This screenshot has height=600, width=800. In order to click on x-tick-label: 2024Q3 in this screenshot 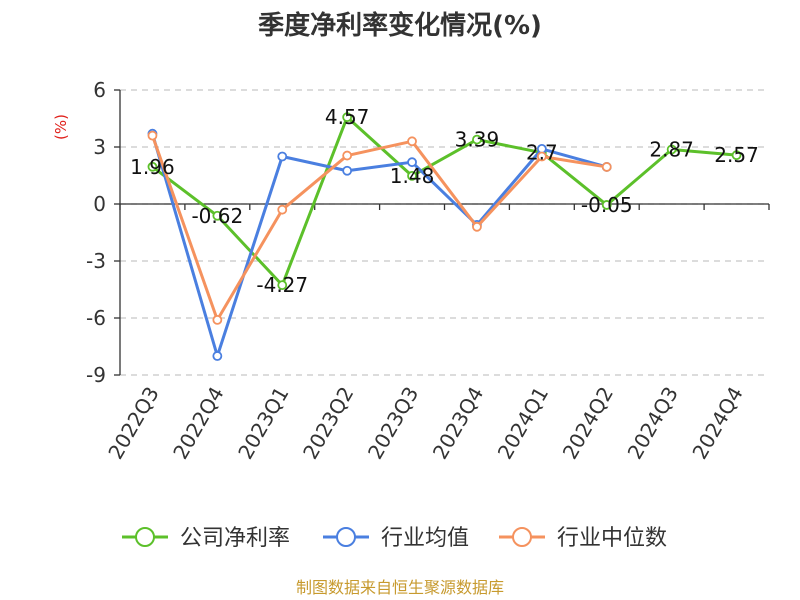, I will do `click(653, 423)`.